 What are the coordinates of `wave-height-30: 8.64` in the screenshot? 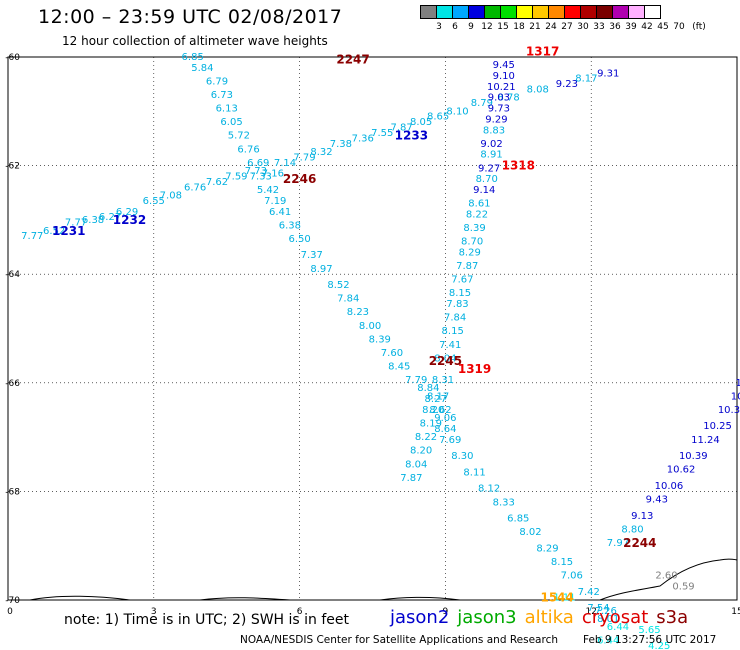 It's located at (445, 429).